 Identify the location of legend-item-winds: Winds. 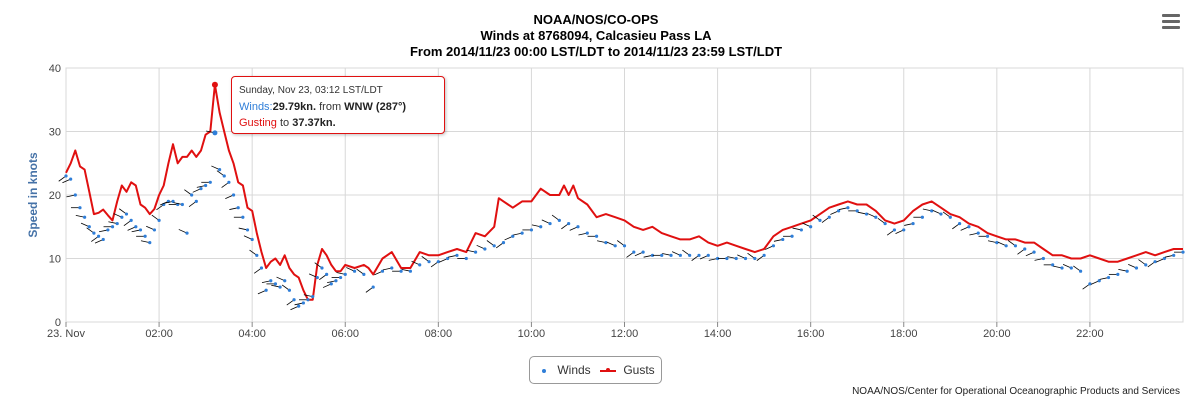
(566, 370).